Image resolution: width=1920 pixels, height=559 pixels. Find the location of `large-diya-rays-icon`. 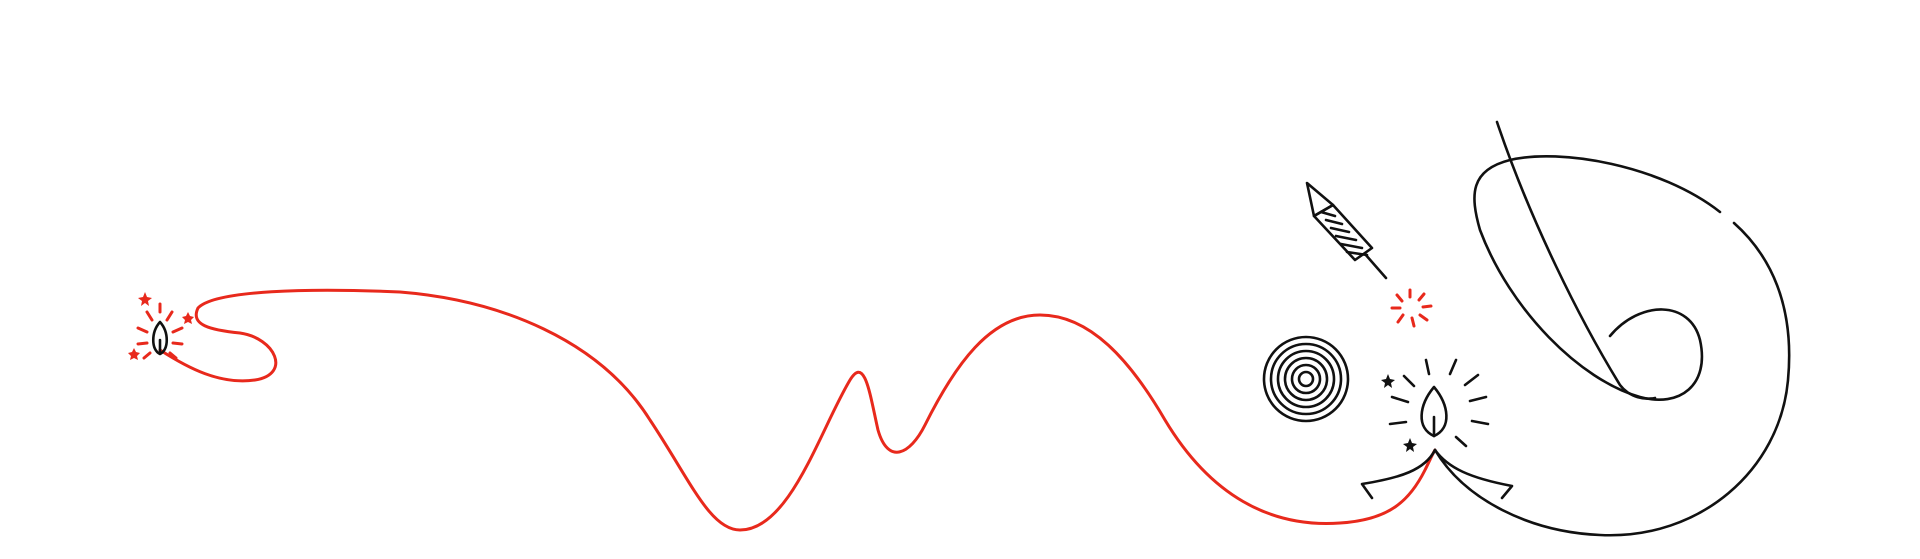

large-diya-rays-icon is located at coordinates (1439, 403).